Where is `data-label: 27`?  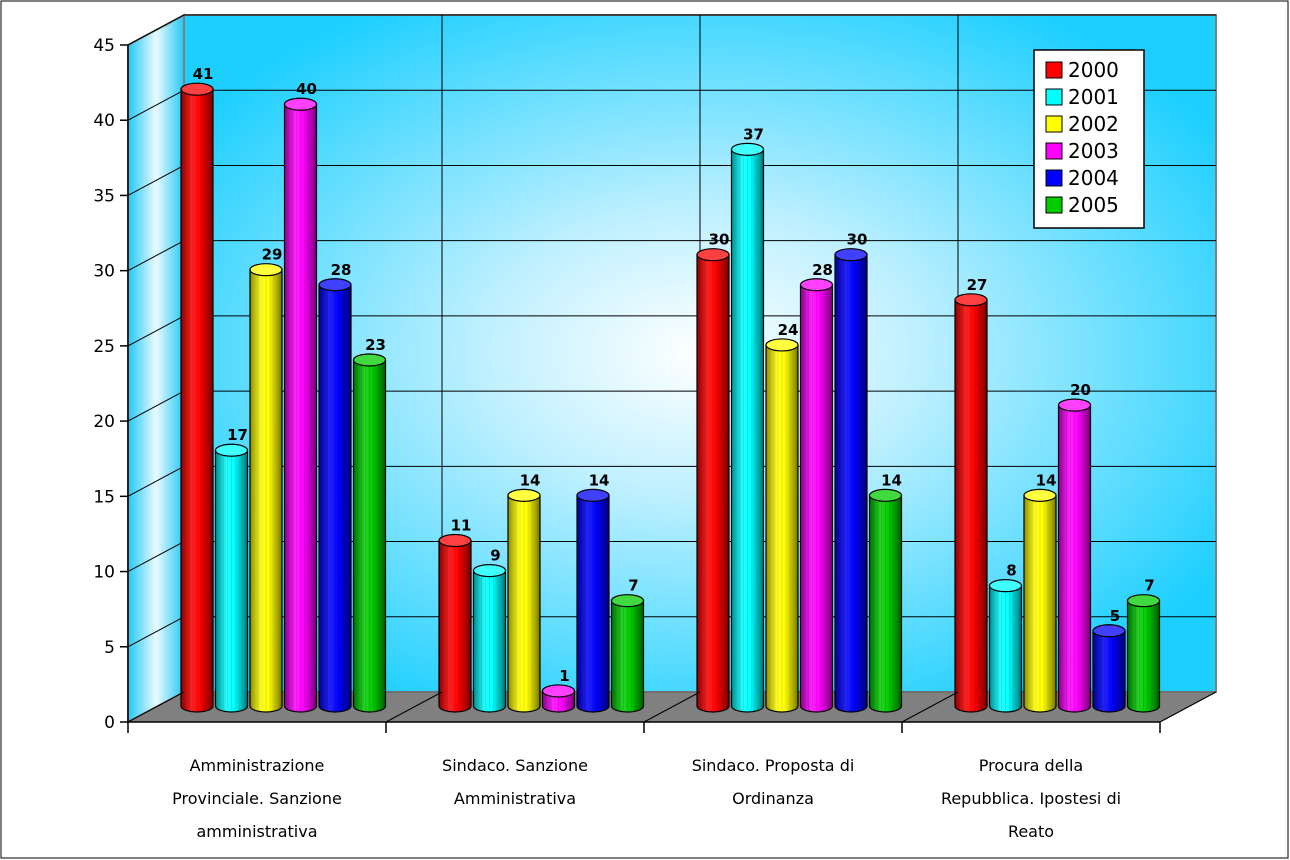
data-label: 27 is located at coordinates (977, 285).